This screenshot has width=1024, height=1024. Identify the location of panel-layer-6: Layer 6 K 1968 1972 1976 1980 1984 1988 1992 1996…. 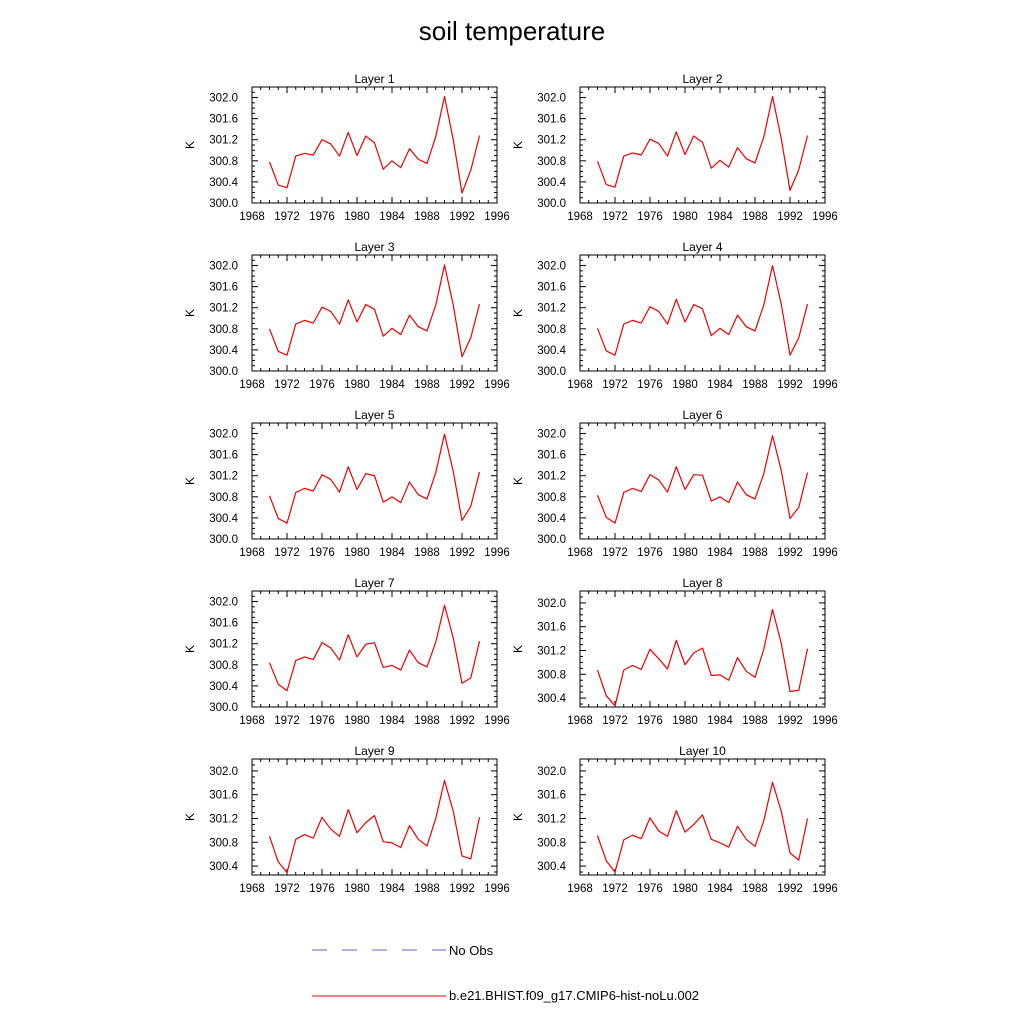
(674, 483).